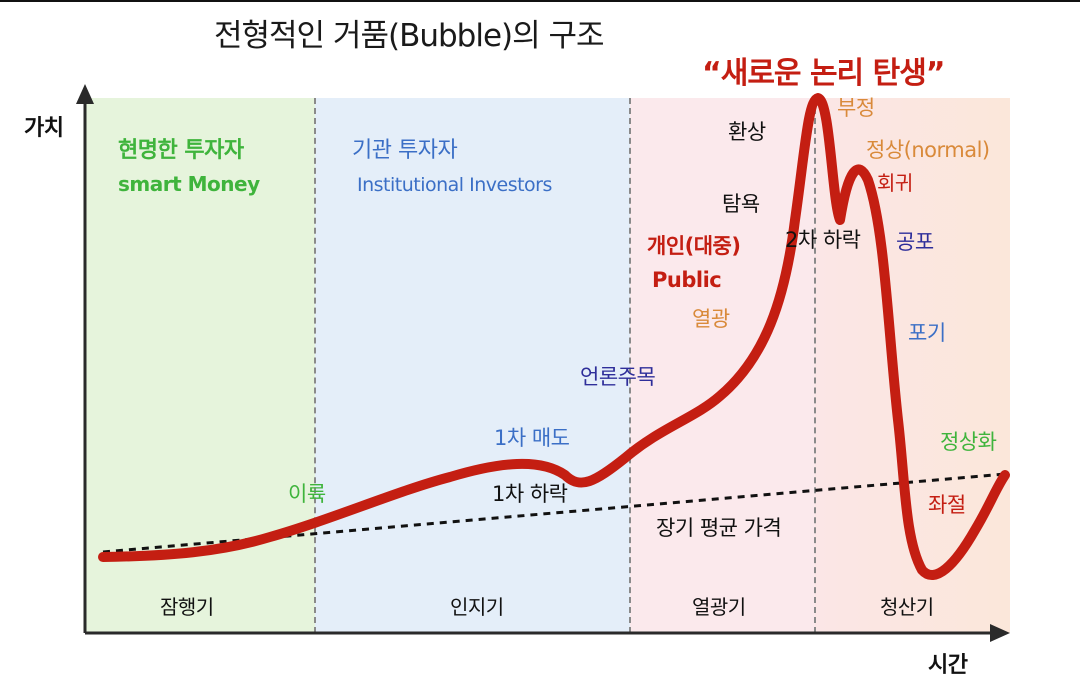 This screenshot has width=1080, height=696. Describe the element at coordinates (454, 185) in the screenshot. I see `institutional-eng-label: Institutional Investors` at that location.